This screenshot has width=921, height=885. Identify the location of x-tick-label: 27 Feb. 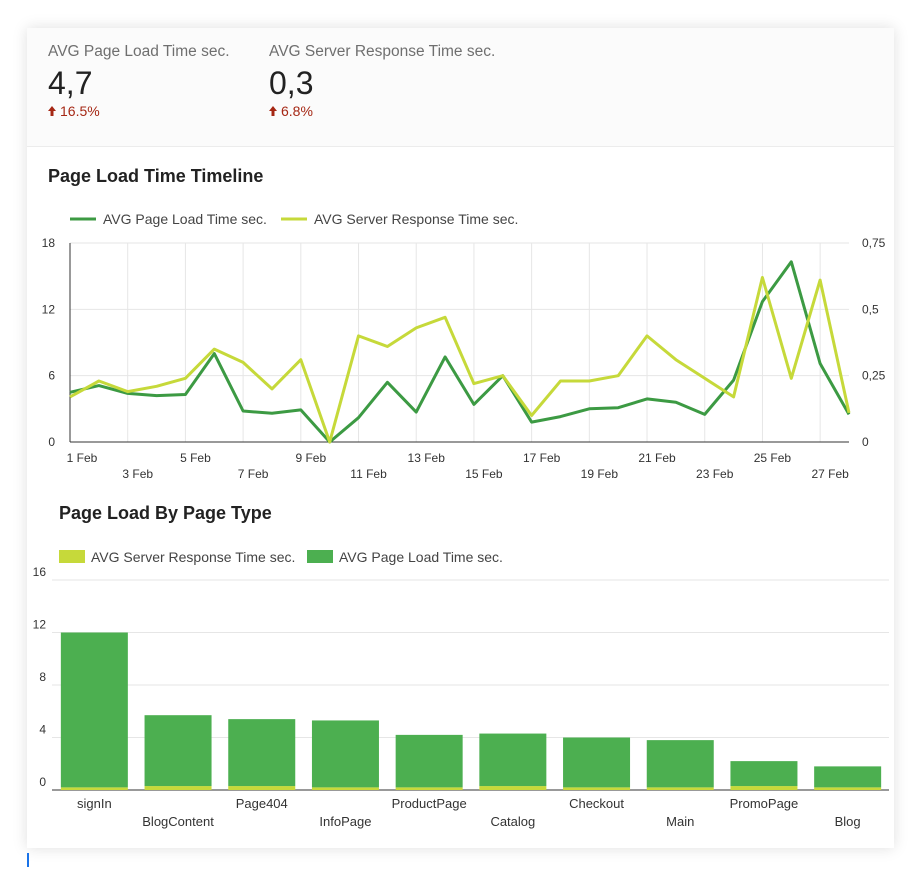
(830, 474).